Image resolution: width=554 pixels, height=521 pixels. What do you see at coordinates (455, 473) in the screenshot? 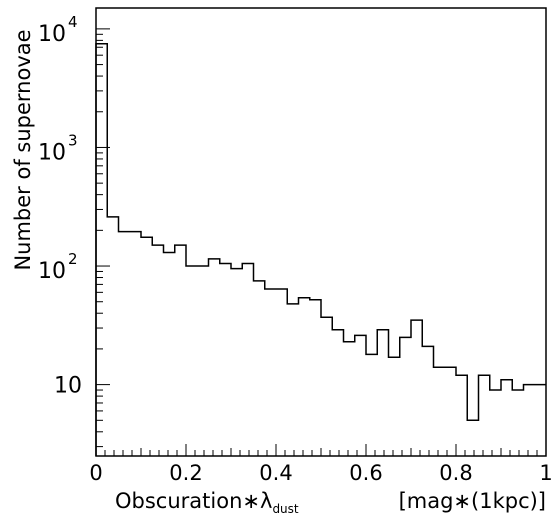
I see `x-tick-label: 0.8` at bounding box center [455, 473].